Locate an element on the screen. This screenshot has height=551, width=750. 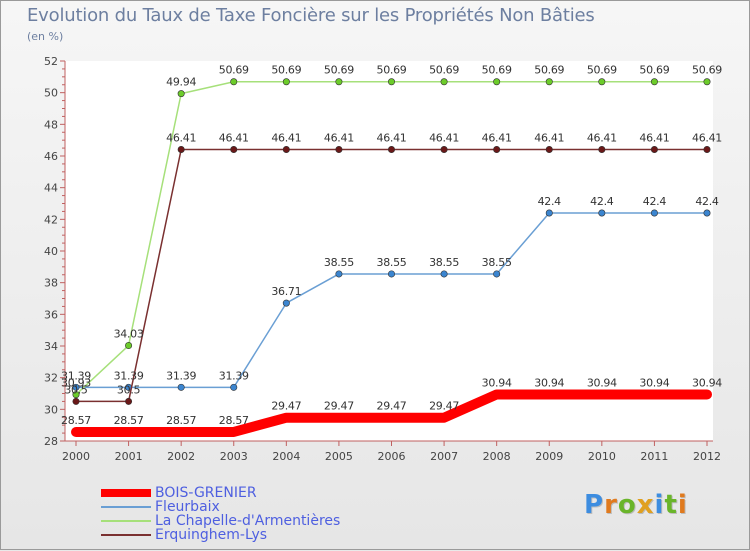
y-axis-unit: (en %) is located at coordinates (45, 36).